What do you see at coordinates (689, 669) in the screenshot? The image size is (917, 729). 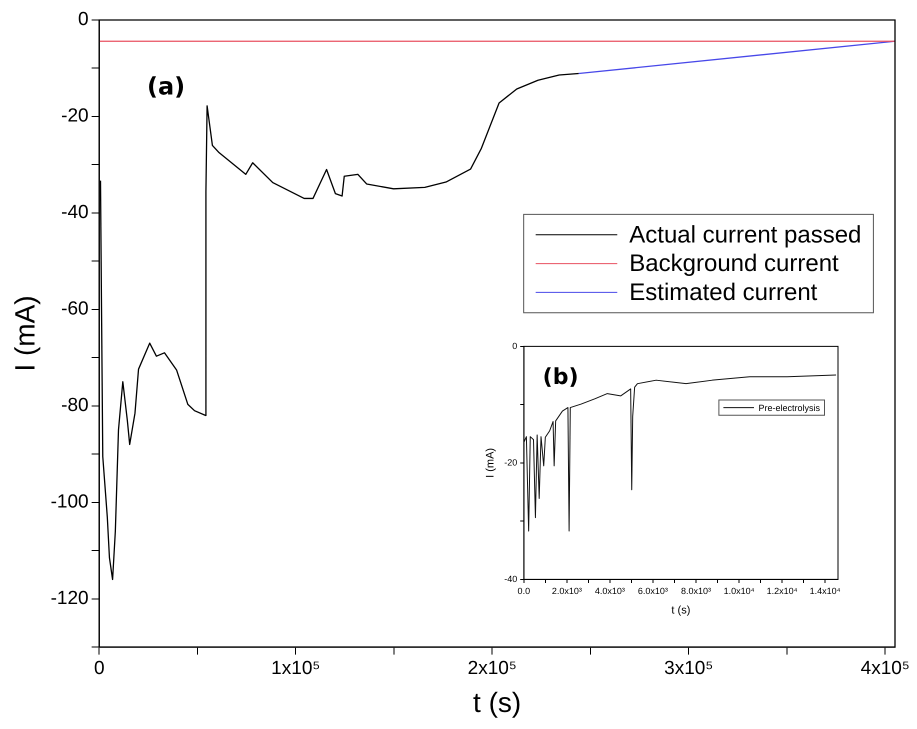 I see `x-tick-label: 3x10⁵` at bounding box center [689, 669].